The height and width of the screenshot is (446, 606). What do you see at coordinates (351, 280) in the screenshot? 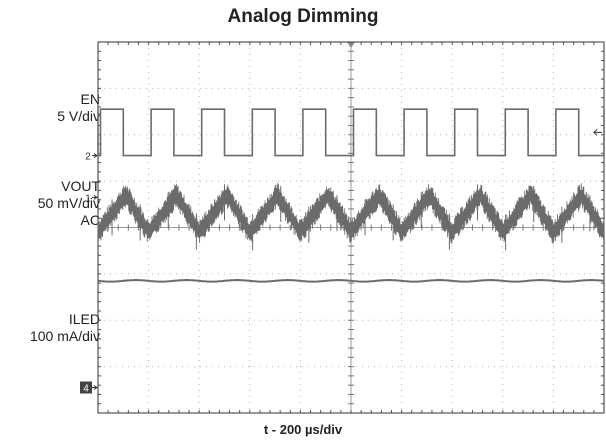
I see `iled-trace` at bounding box center [351, 280].